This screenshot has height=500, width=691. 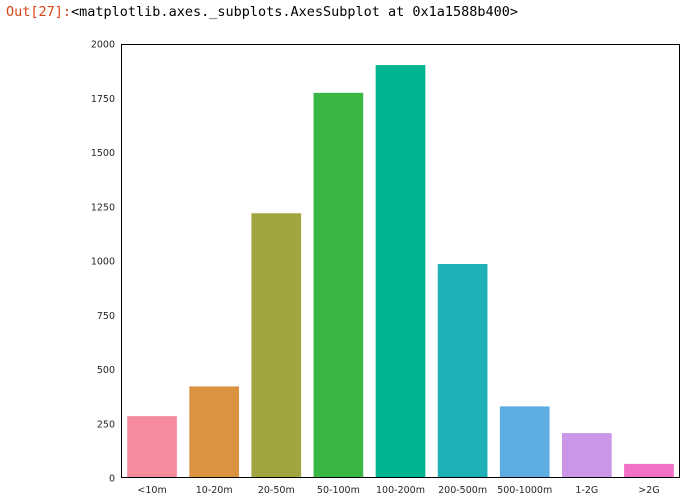 I want to click on y-tick-label: 2000, so click(x=103, y=45).